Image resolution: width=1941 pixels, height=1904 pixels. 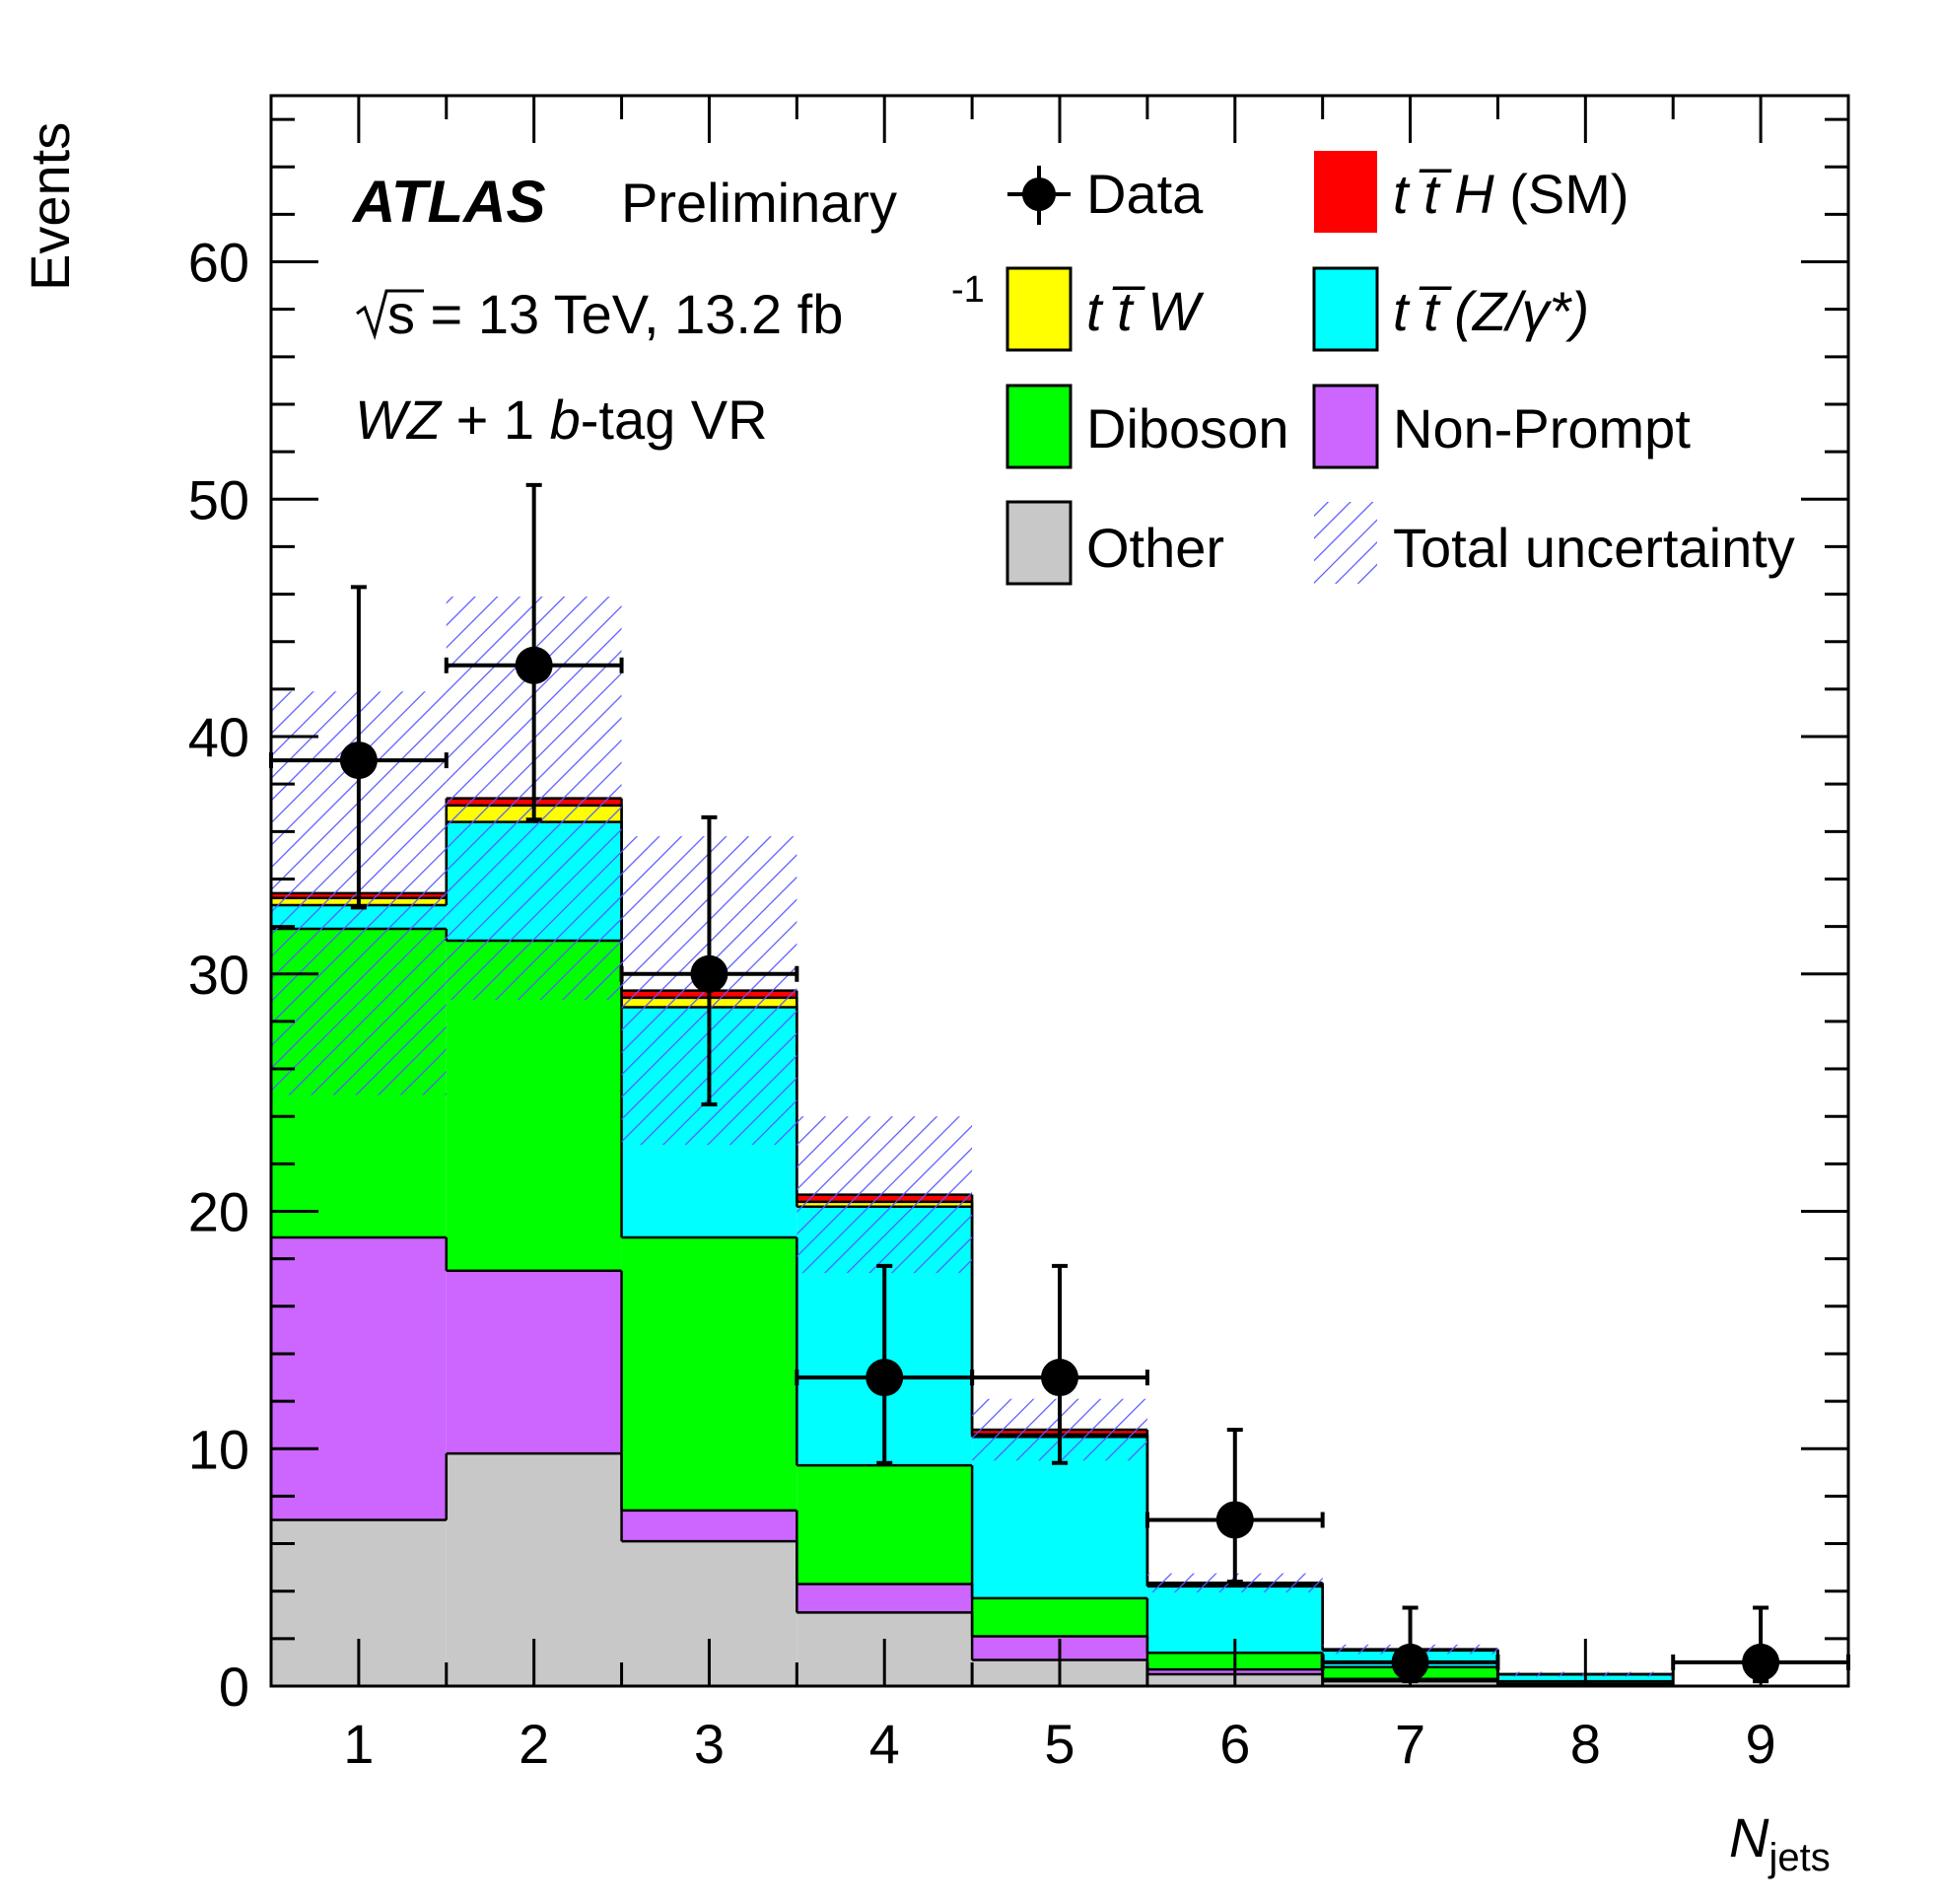 What do you see at coordinates (1155, 548) in the screenshot?
I see `legend-label-other: Other` at bounding box center [1155, 548].